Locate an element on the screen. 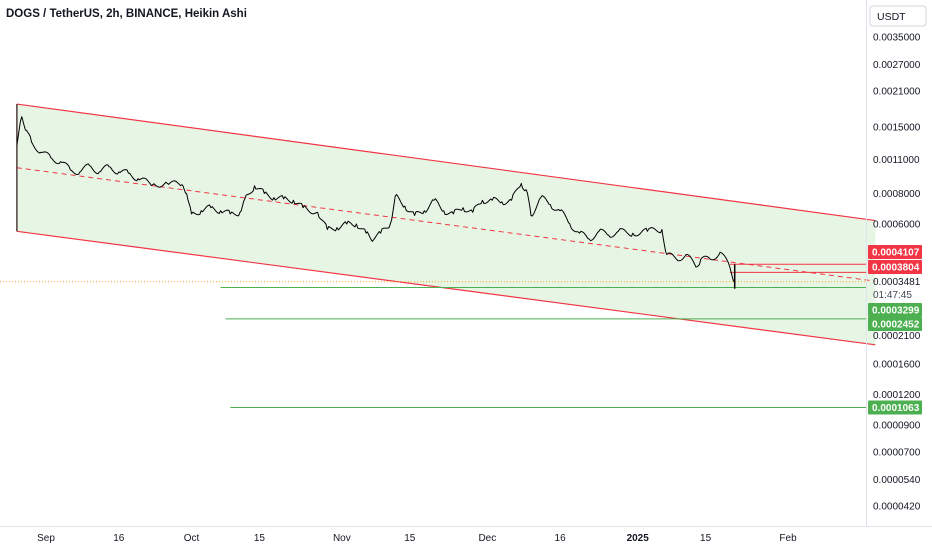 This screenshot has height=550, width=932. support-price-label: 0.0001063 is located at coordinates (896, 408).